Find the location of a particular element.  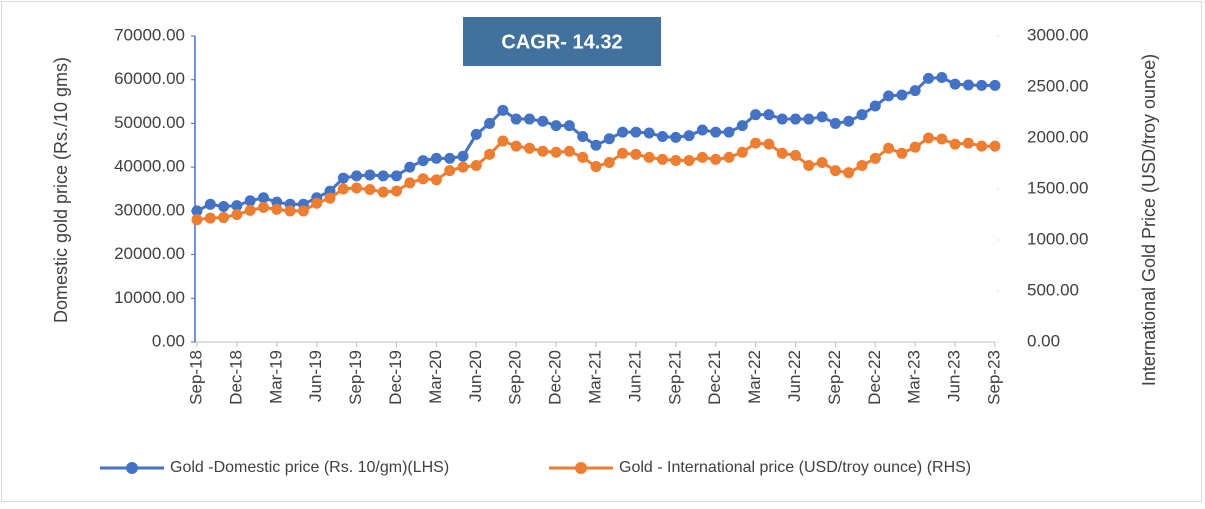

y-tick-label: 70000.00 is located at coordinates (149, 34).